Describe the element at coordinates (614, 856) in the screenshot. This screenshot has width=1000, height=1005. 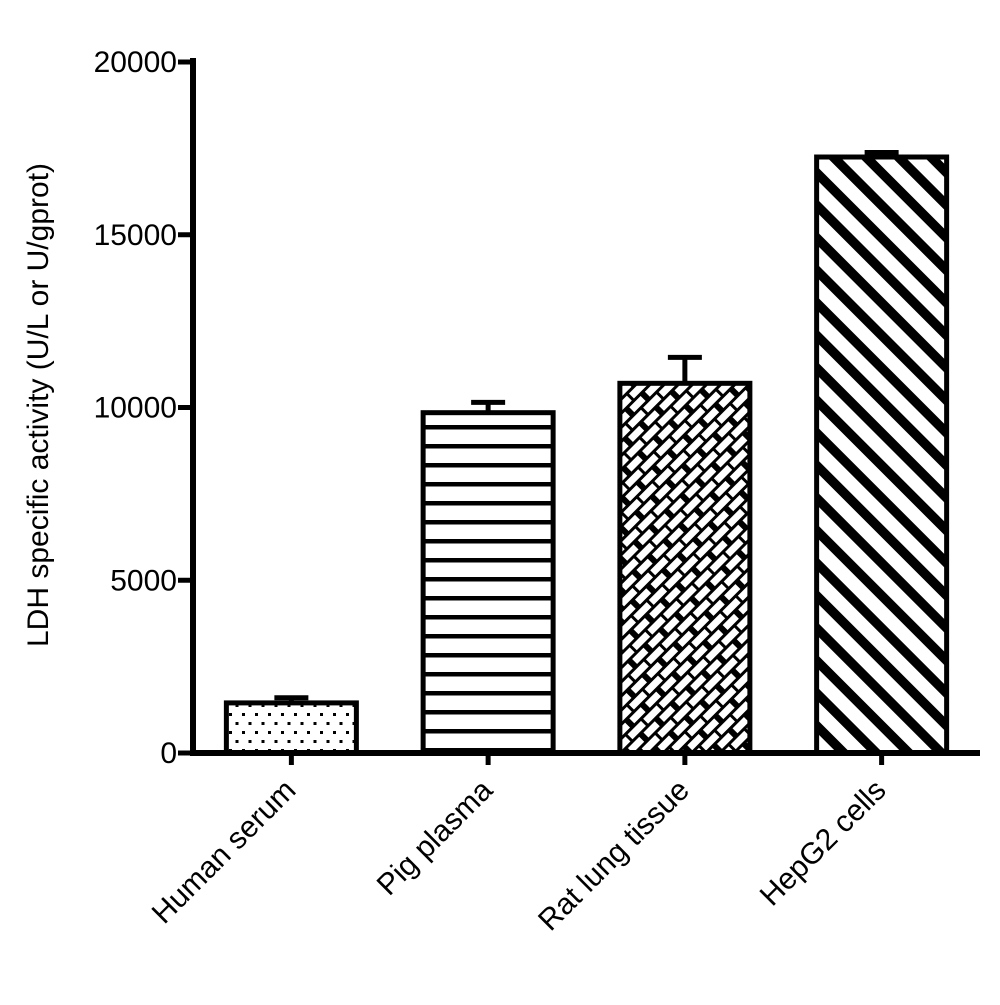
I see `x-category-label-rat-lung-tissue: Rat lung tissue` at that location.